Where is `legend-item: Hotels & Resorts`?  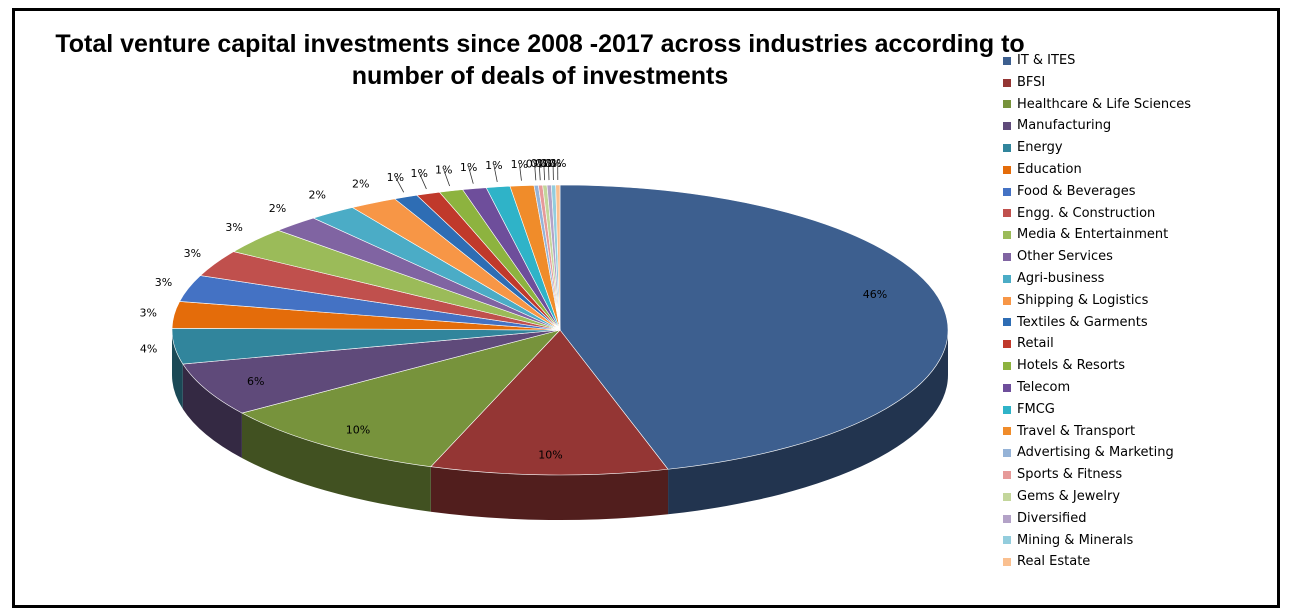
legend-item: Hotels & Resorts is located at coordinates (1097, 366).